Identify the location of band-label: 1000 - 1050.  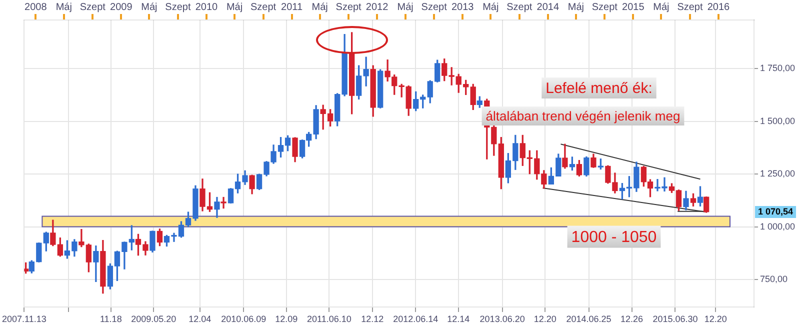
(614, 237).